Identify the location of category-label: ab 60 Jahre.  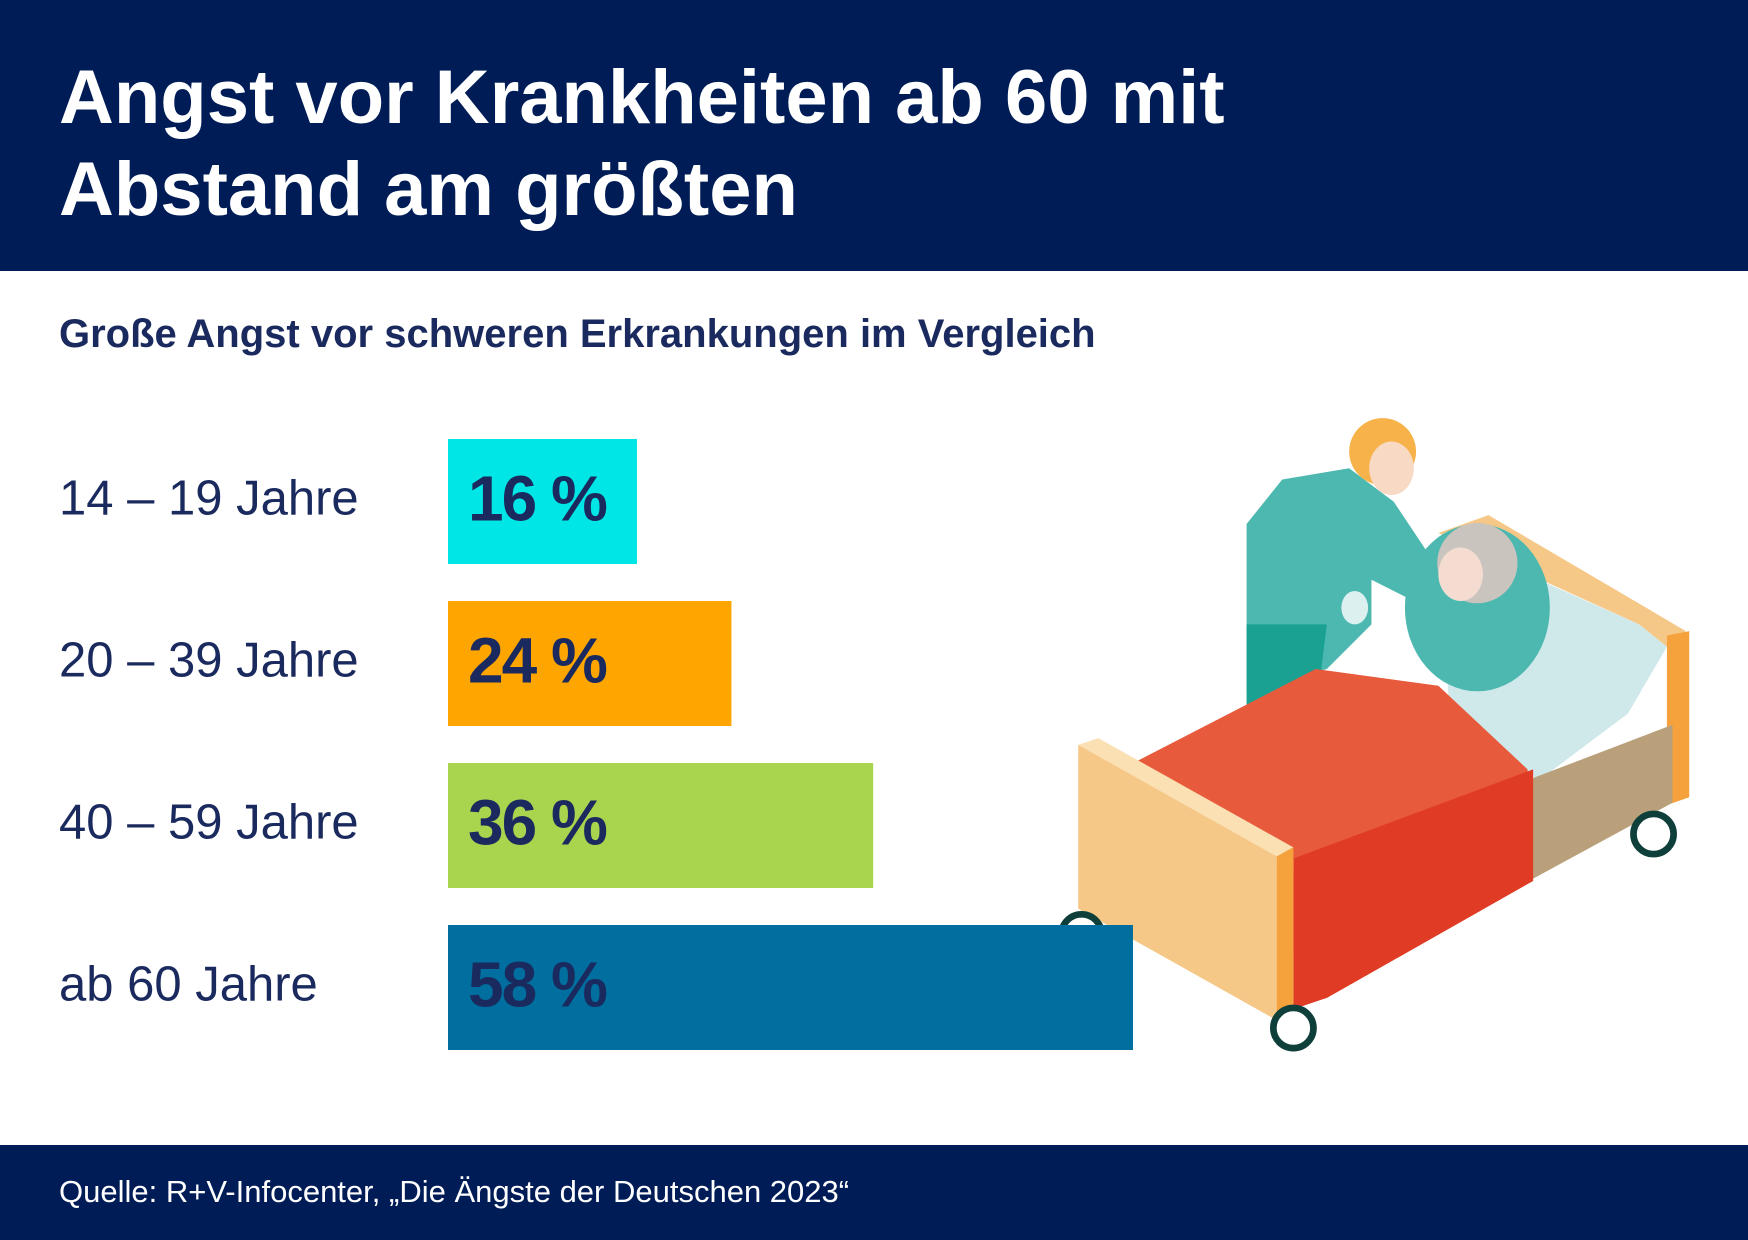
(188, 984).